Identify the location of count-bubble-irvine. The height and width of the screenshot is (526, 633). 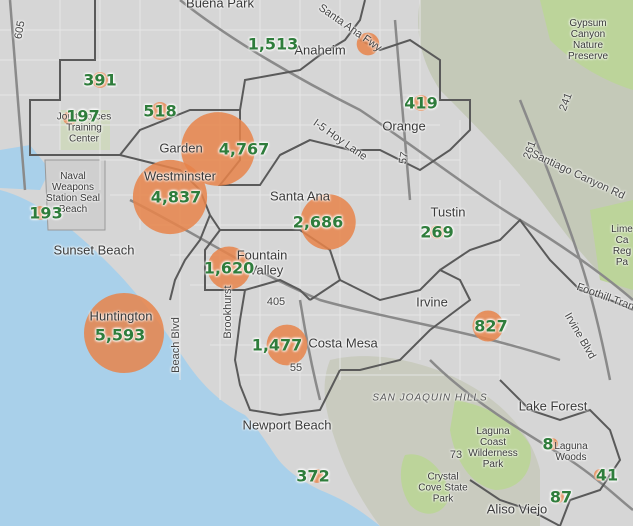
(488, 326).